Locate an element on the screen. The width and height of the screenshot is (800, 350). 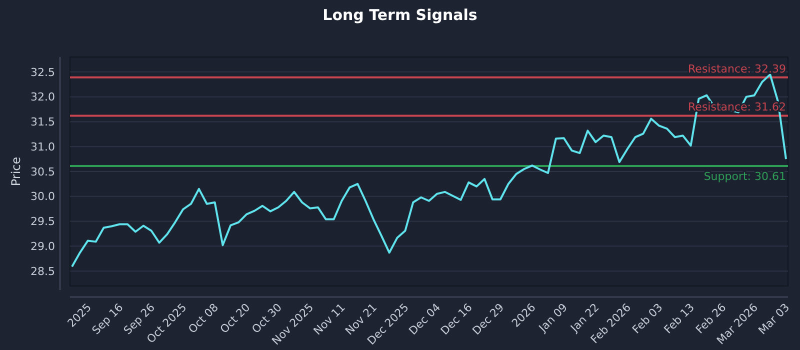
y-axis-title: Price is located at coordinates (16, 171).